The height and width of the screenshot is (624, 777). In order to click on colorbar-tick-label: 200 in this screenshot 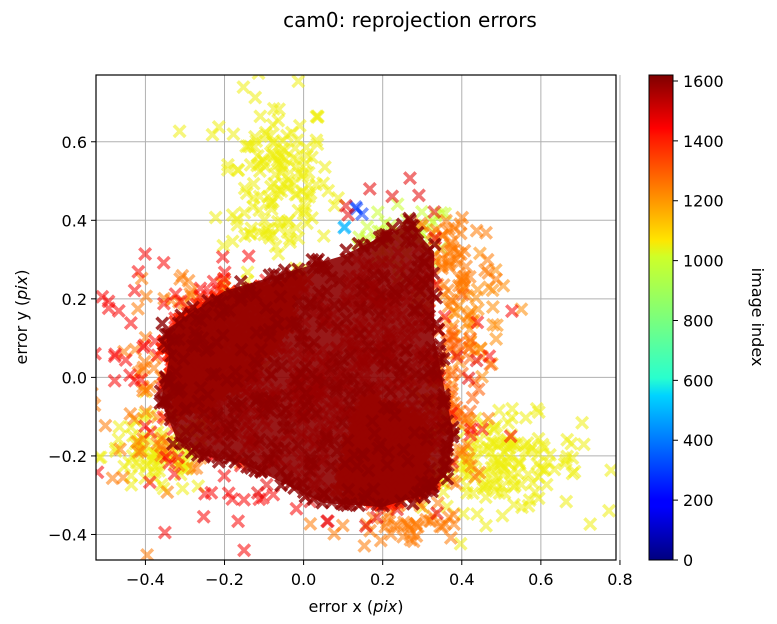, I will do `click(698, 500)`.